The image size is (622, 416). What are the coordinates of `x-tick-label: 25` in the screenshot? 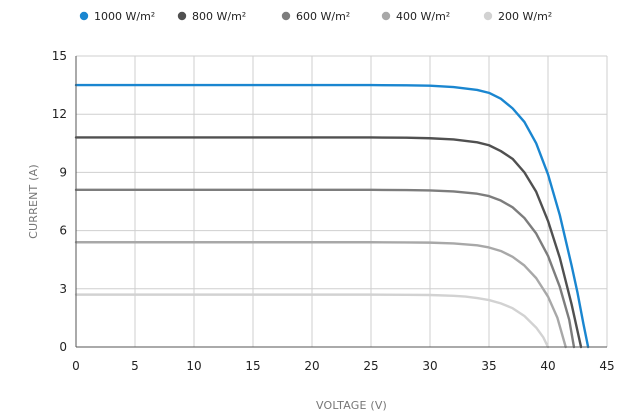 It's located at (370, 366).